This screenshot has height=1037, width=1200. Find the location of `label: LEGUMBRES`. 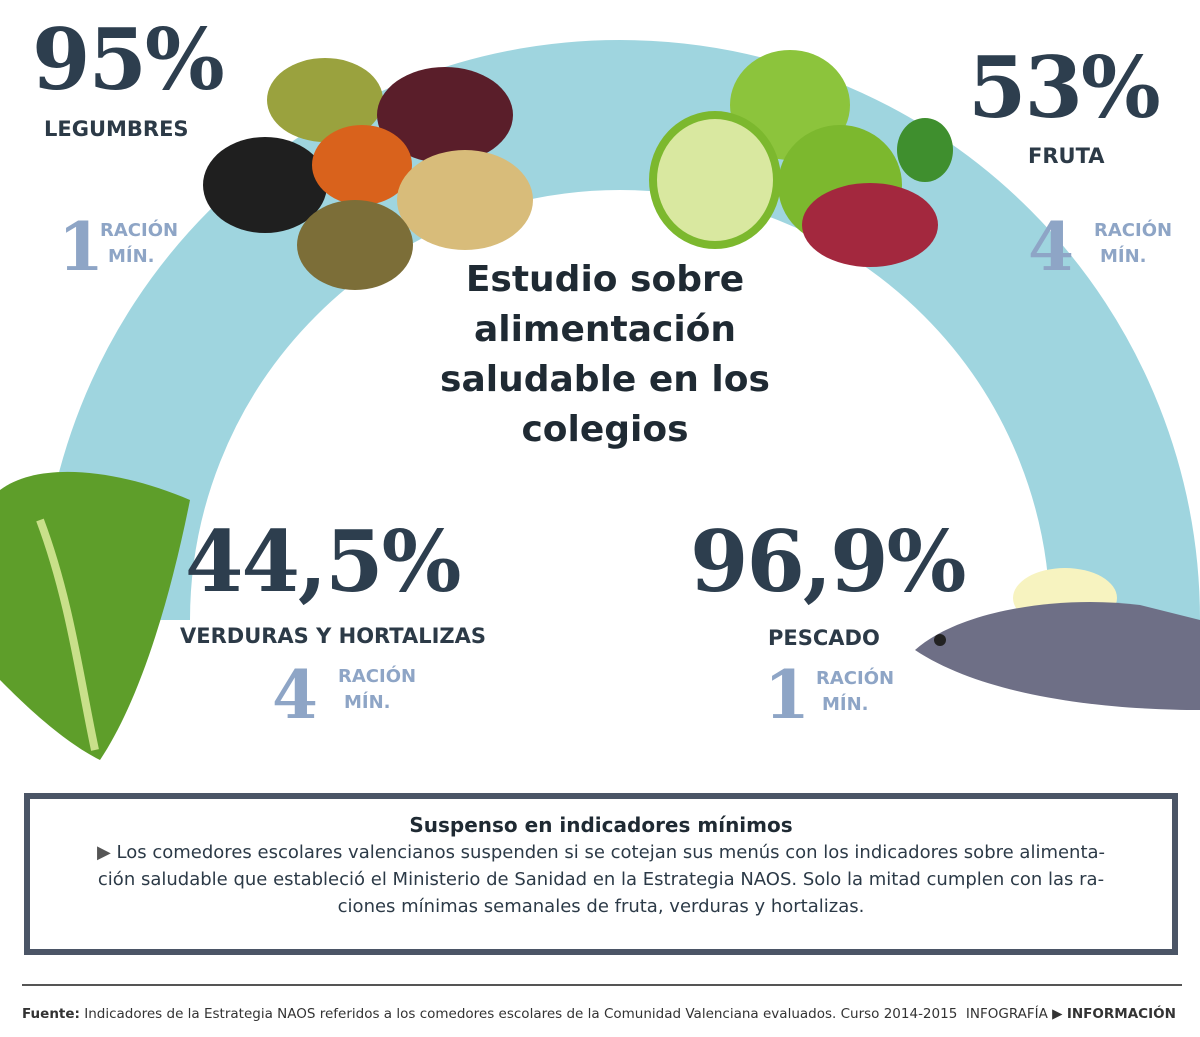

label: LEGUMBRES is located at coordinates (116, 129).